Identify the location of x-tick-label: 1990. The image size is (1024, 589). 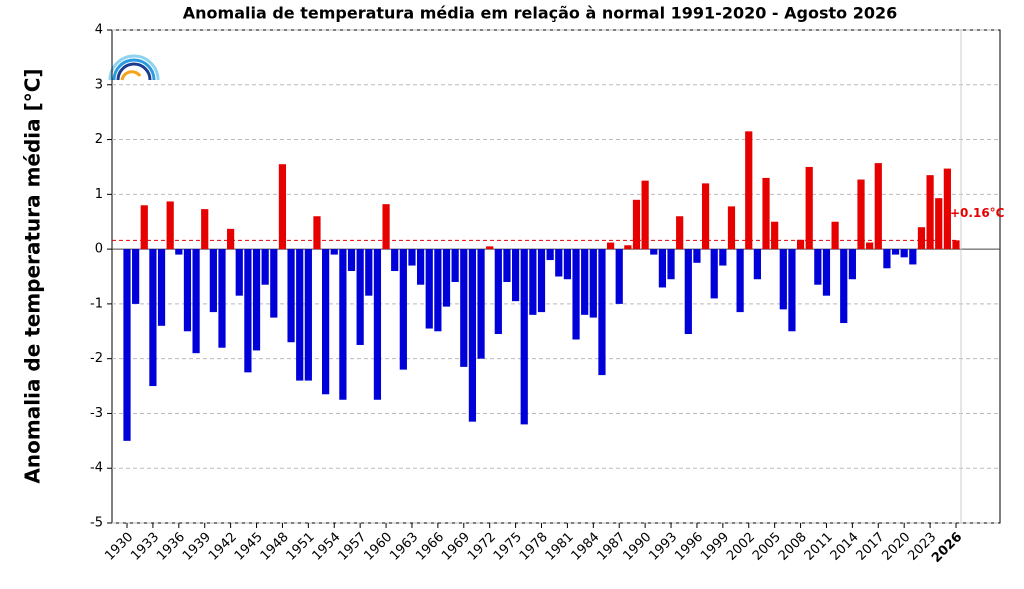
(637, 547).